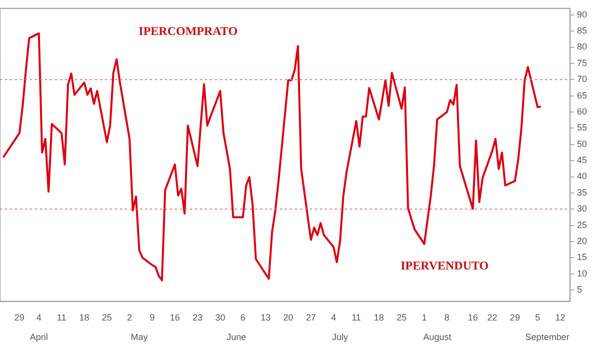 The width and height of the screenshot is (594, 345). Describe the element at coordinates (197, 317) in the screenshot. I see `x-tick-label: 23` at that location.